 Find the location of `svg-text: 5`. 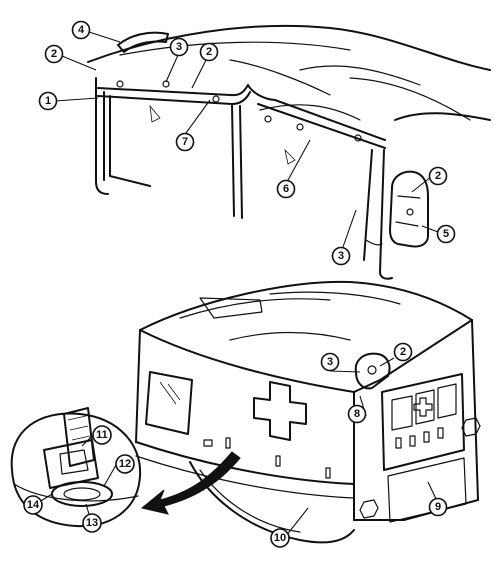

svg-text: 5 is located at coordinates (446, 234).